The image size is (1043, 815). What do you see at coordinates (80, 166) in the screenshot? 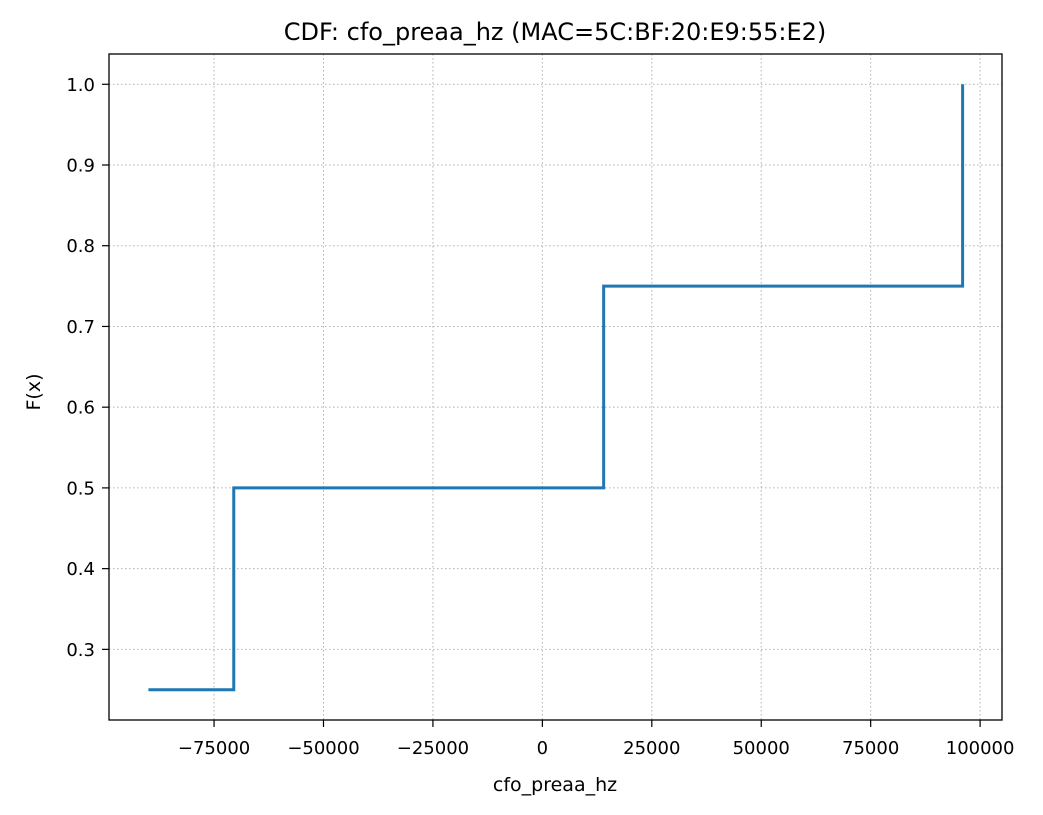
I see `y-tick-label: 0.9` at bounding box center [80, 166].